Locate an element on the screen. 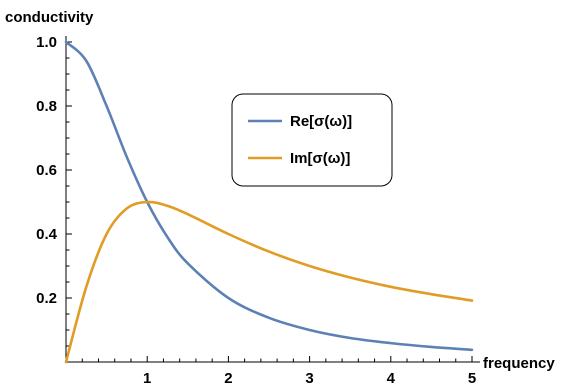  x-tick-label: 1 is located at coordinates (147, 377).